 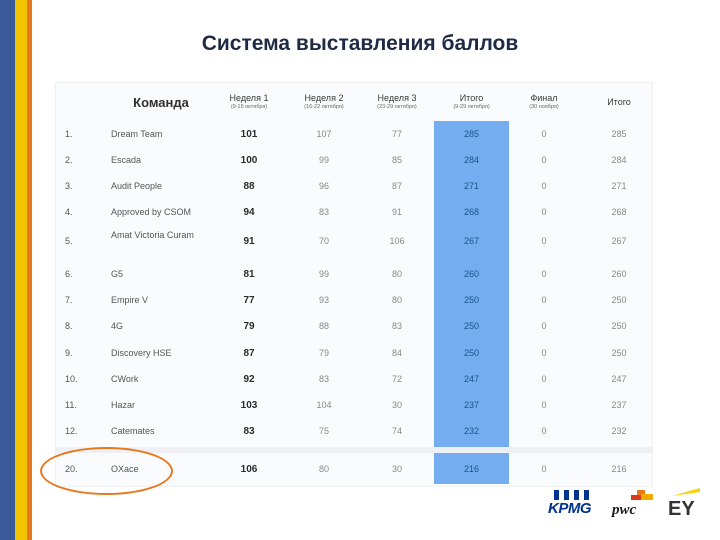 I want to click on cell-w2: 75, so click(x=323, y=431).